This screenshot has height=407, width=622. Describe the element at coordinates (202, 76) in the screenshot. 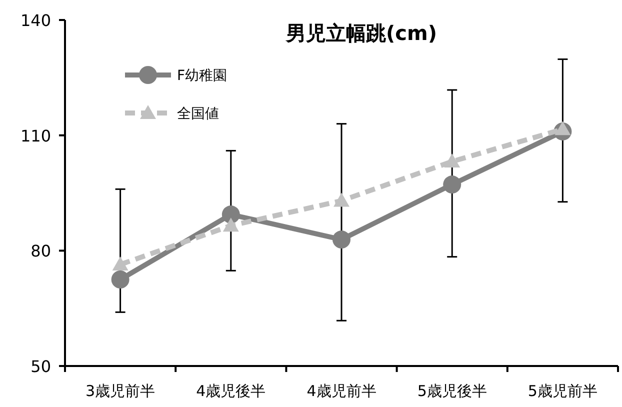

I see `legend-label: F幼稚園` at that location.